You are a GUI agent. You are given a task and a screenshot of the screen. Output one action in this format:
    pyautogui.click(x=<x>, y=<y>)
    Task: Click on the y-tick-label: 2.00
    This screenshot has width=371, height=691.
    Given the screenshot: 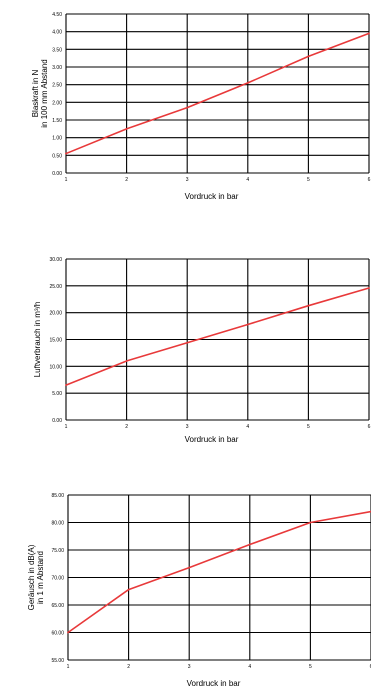 What is the action you would take?
    pyautogui.click(x=57, y=103)
    